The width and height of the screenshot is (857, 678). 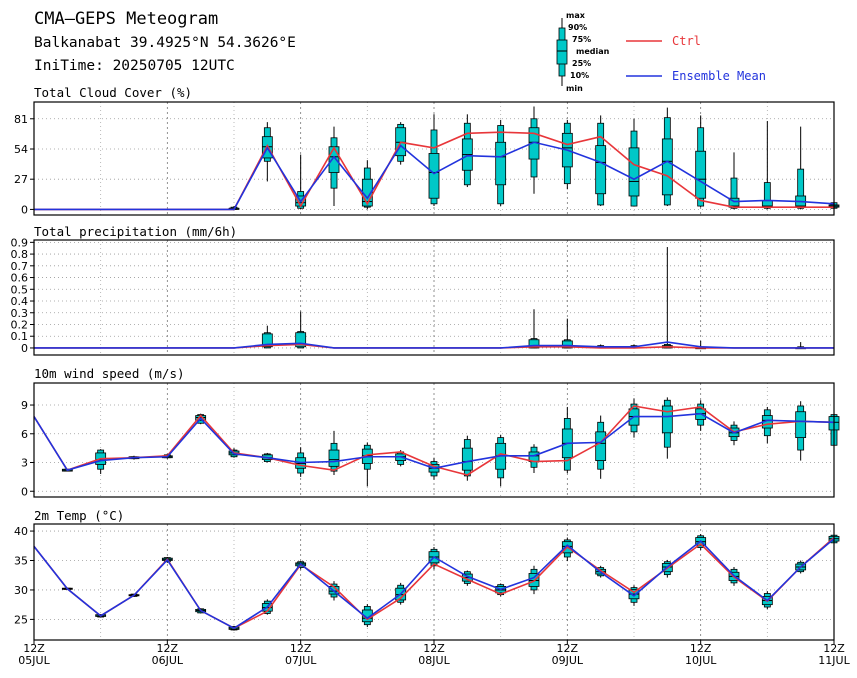 What do you see at coordinates (165, 43) in the screenshot?
I see `location-label: Balkanabat 39.4925°N 54.3626°E` at bounding box center [165, 43].